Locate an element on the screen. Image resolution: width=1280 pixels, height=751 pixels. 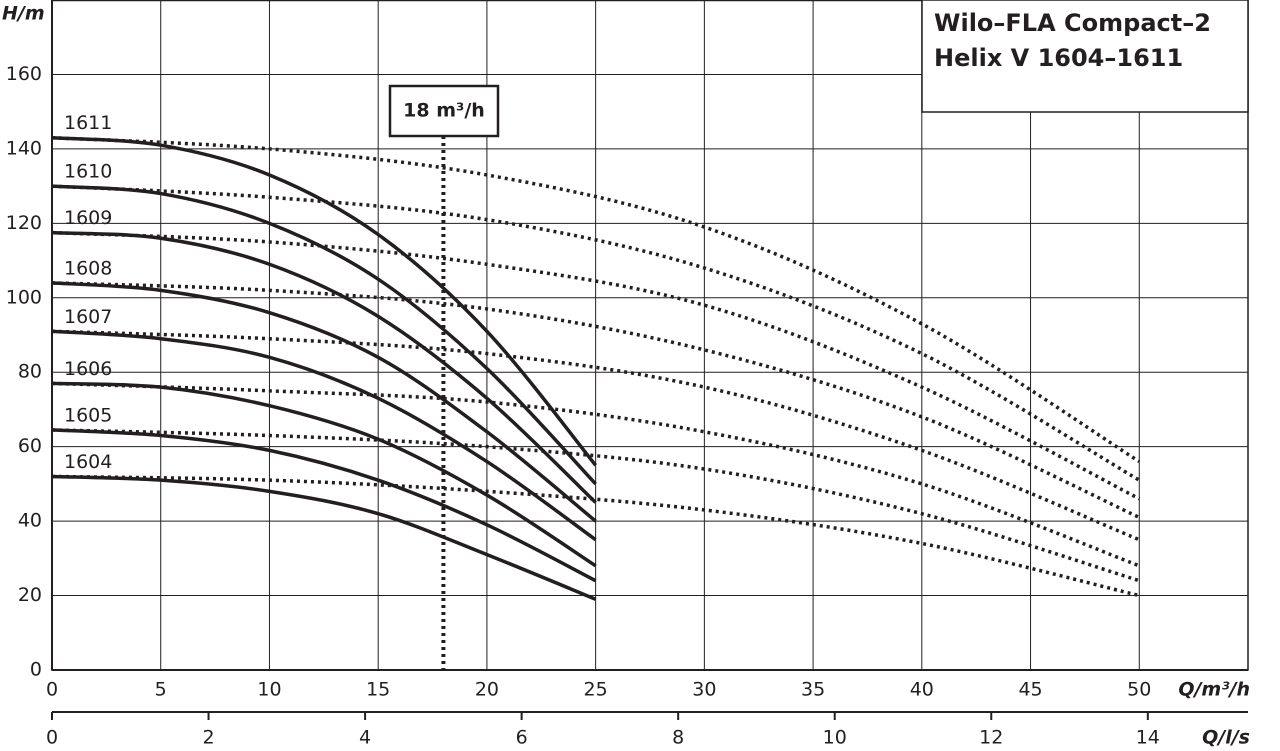
x-tick-label: 10 is located at coordinates (269, 690).